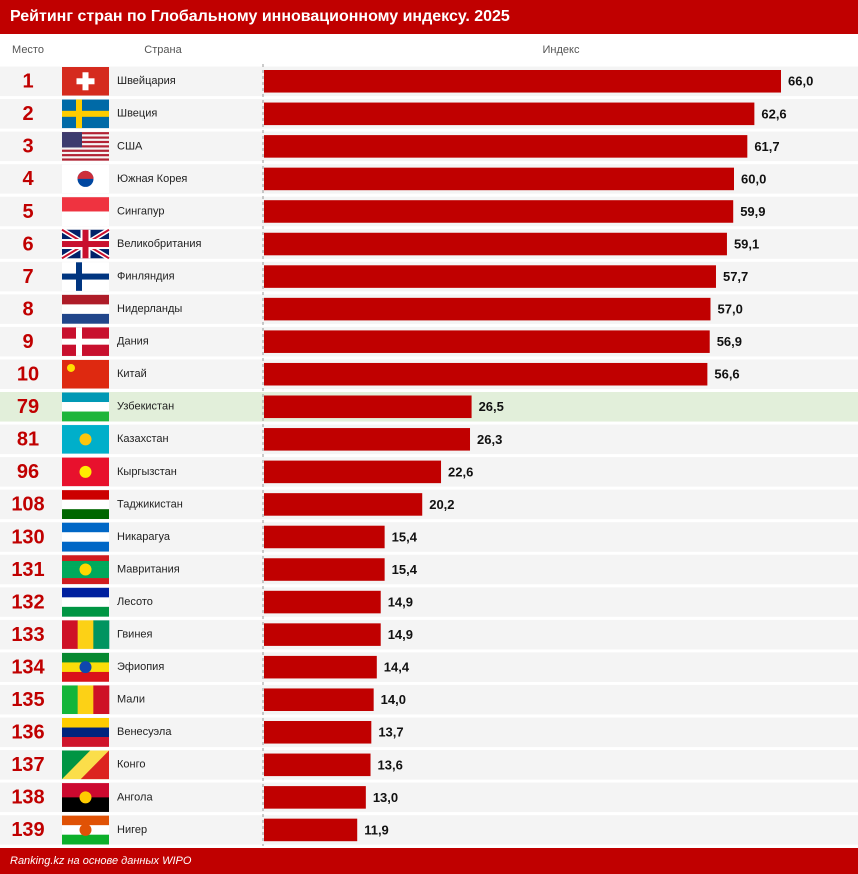 Image resolution: width=858 pixels, height=874 pixels. Describe the element at coordinates (397, 667) in the screenshot. I see `value-label: 14,4` at that location.